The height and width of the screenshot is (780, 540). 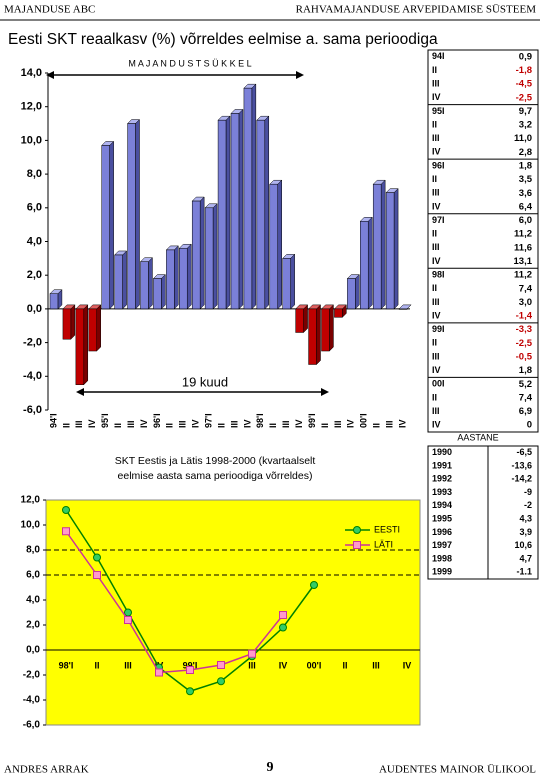 I want to click on row-value: -6,5, so click(x=524, y=452).